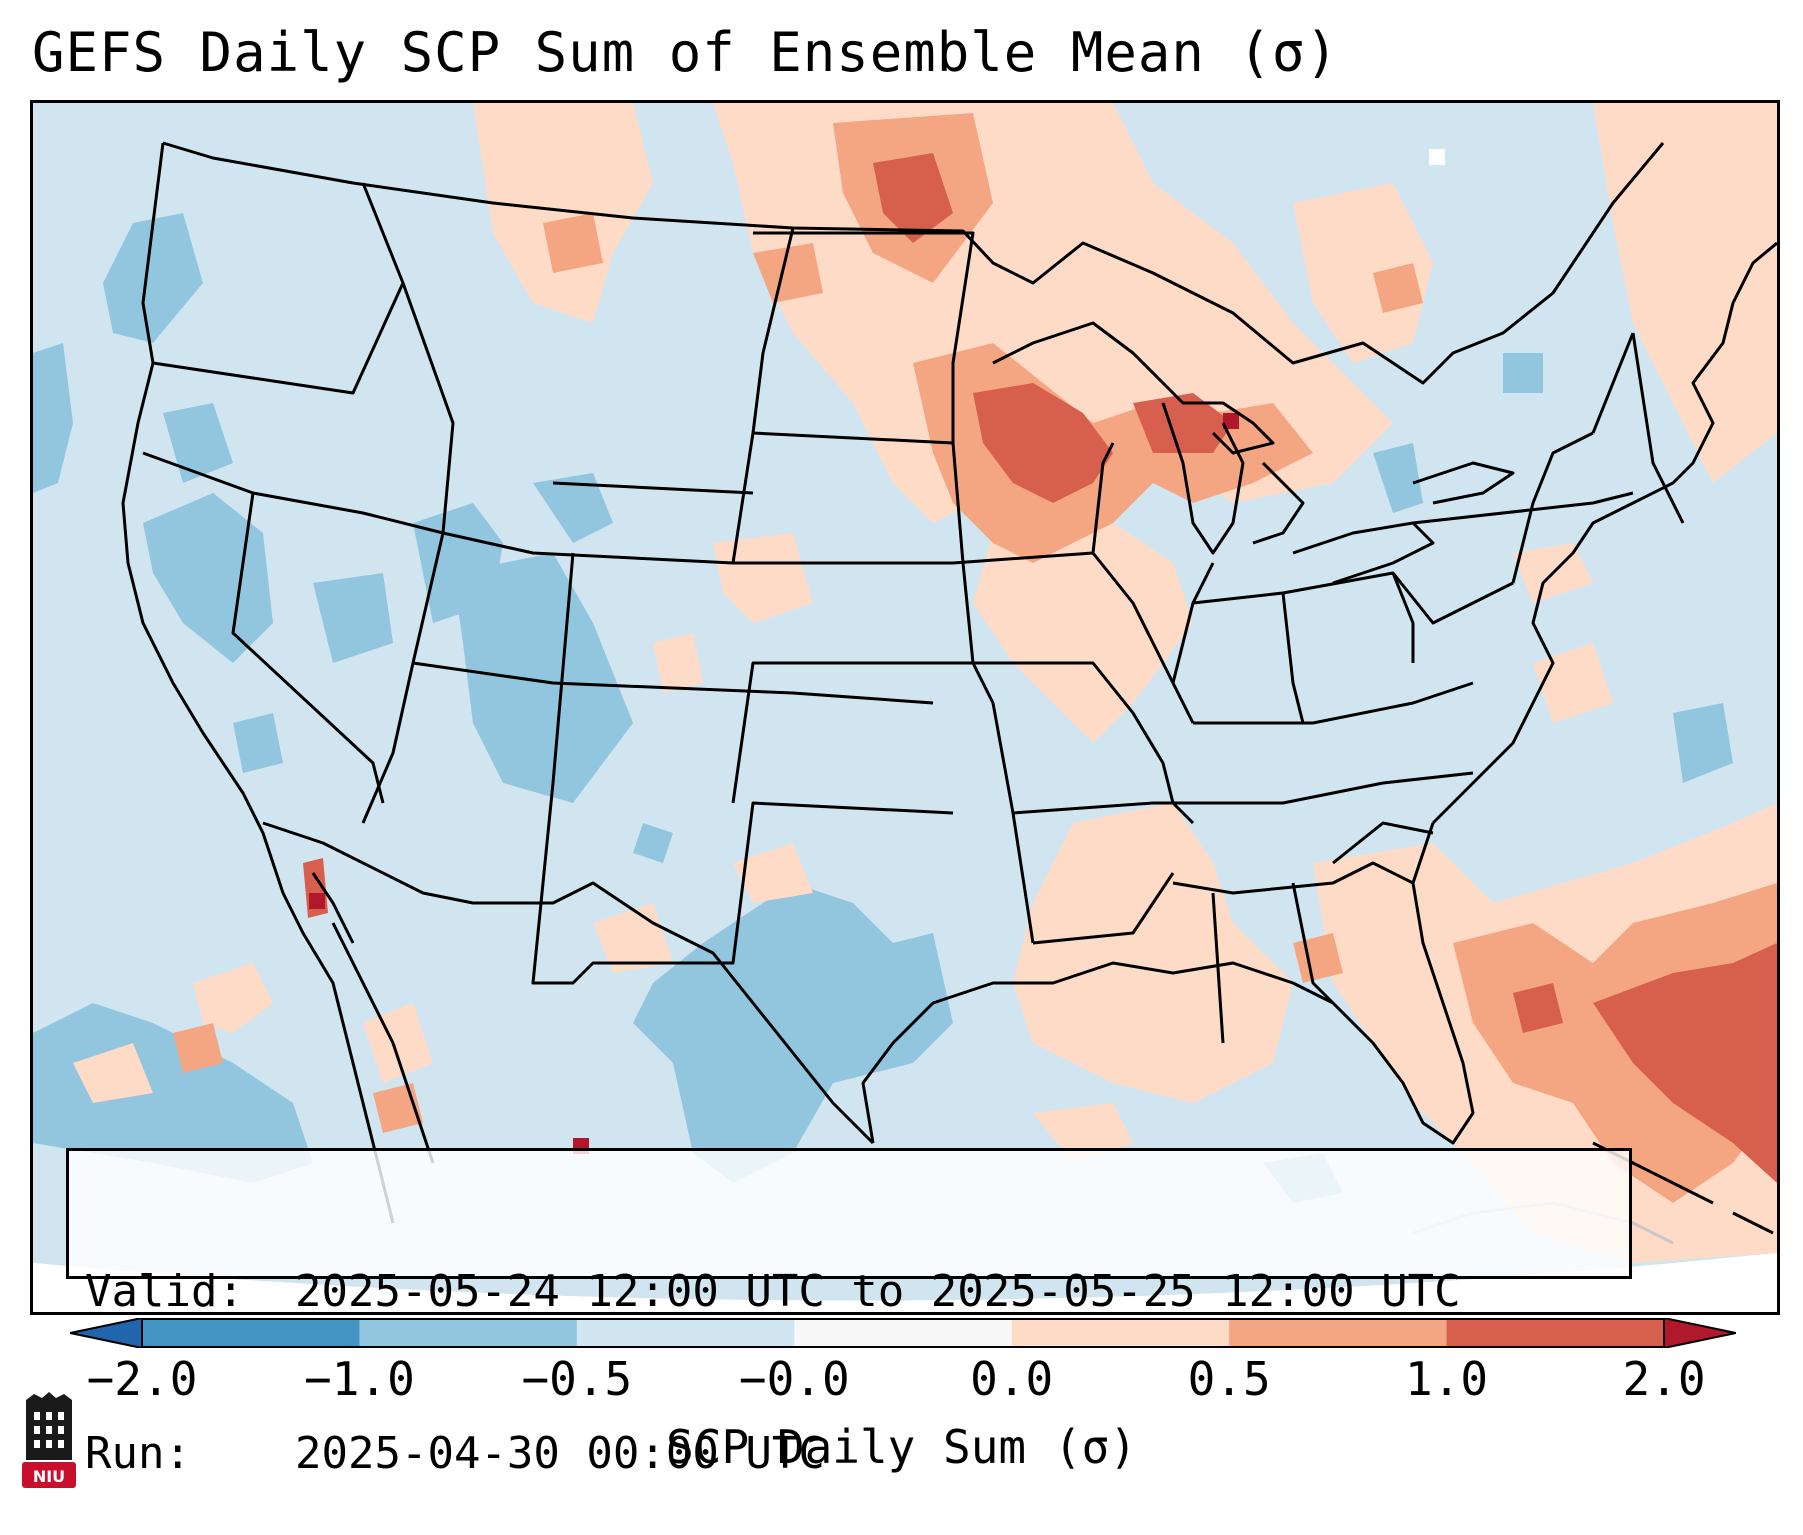 This screenshot has width=1803, height=1535. I want to click on colorbar-extend-over, so click(1699, 1333).